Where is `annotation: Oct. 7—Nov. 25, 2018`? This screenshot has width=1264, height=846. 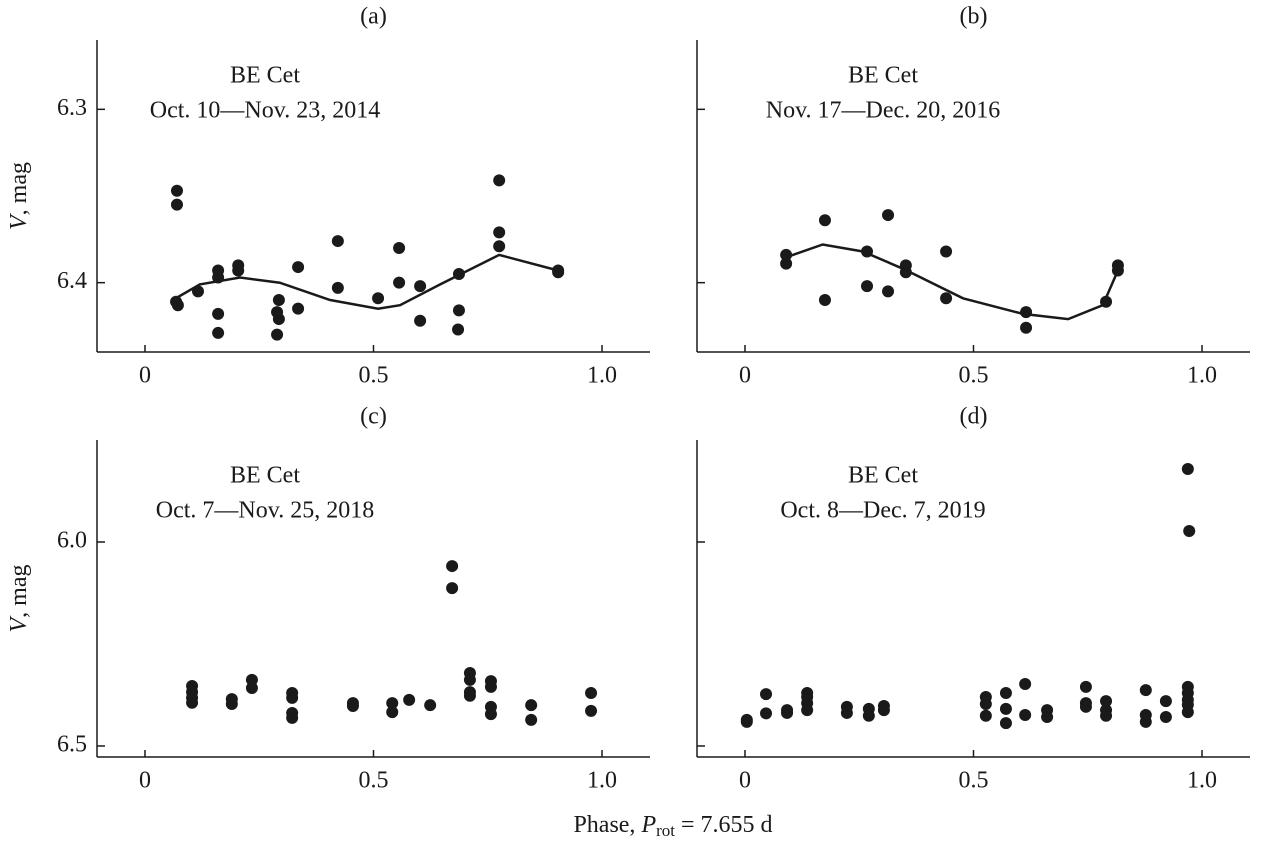 annotation: Oct. 7—Nov. 25, 2018 is located at coordinates (265, 511).